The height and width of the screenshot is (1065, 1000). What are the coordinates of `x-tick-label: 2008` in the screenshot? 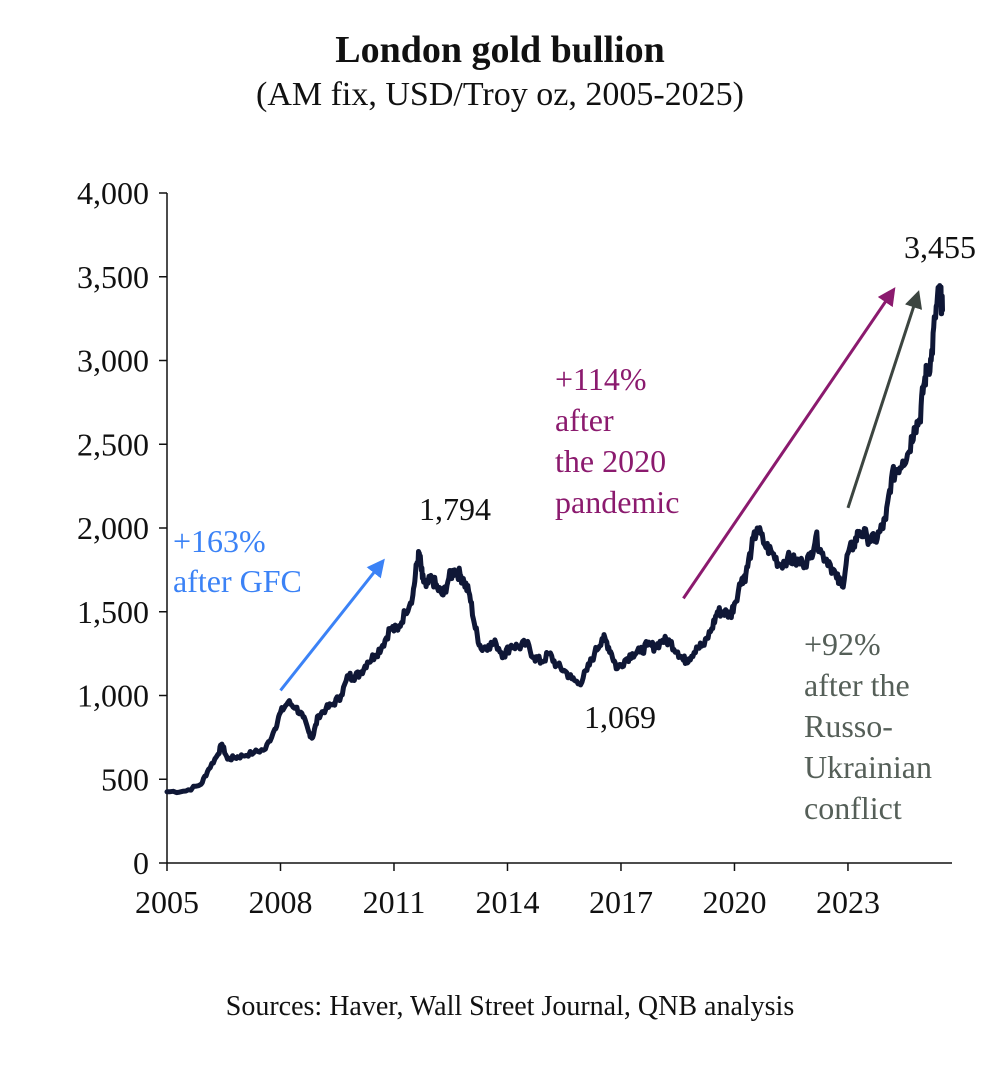 It's located at (280, 902).